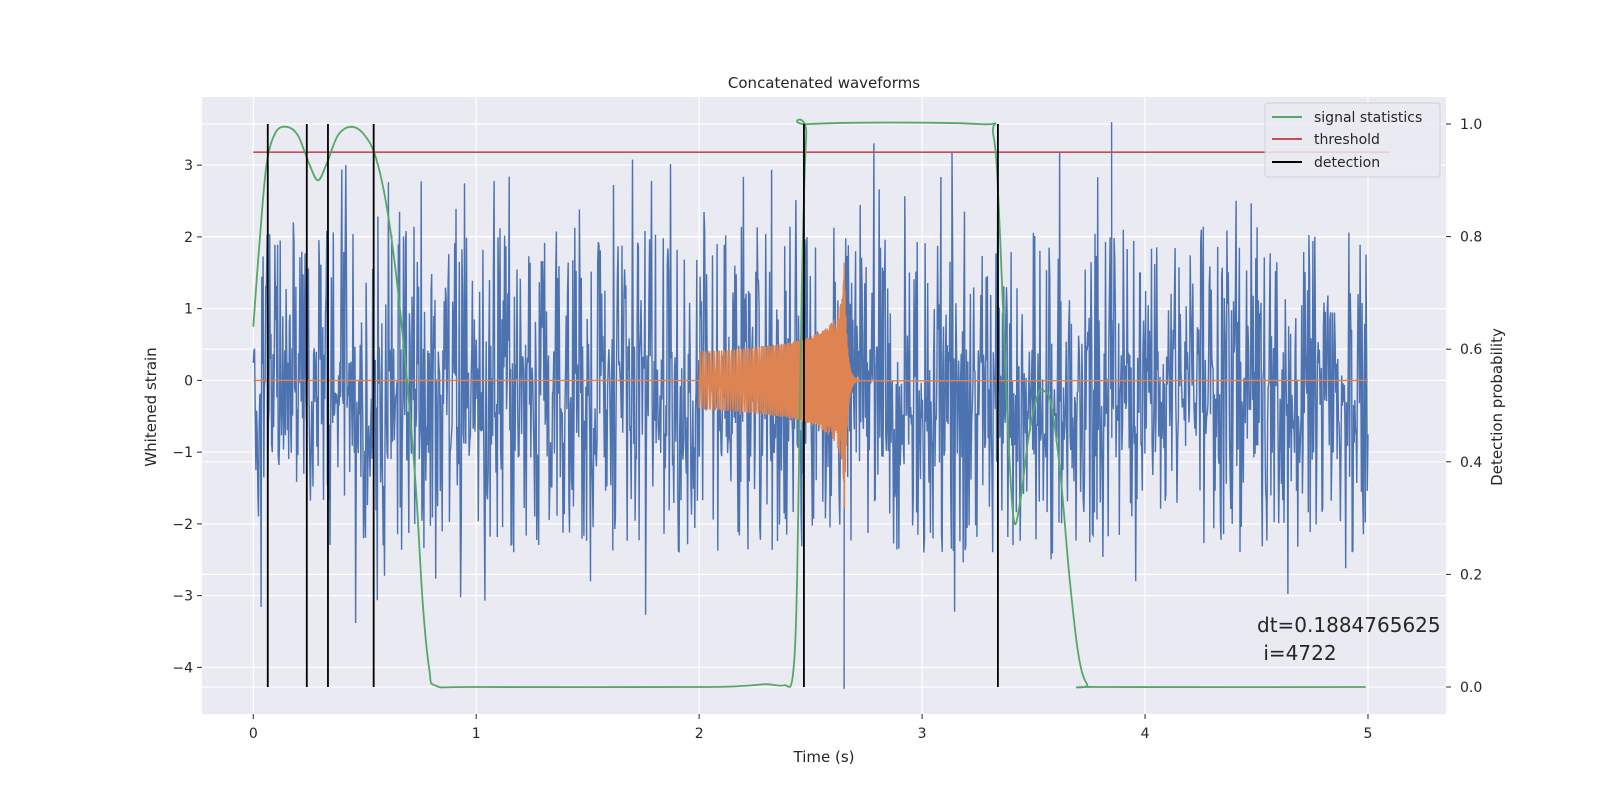  What do you see at coordinates (182, 668) in the screenshot?
I see `y-tick-label: −4` at bounding box center [182, 668].